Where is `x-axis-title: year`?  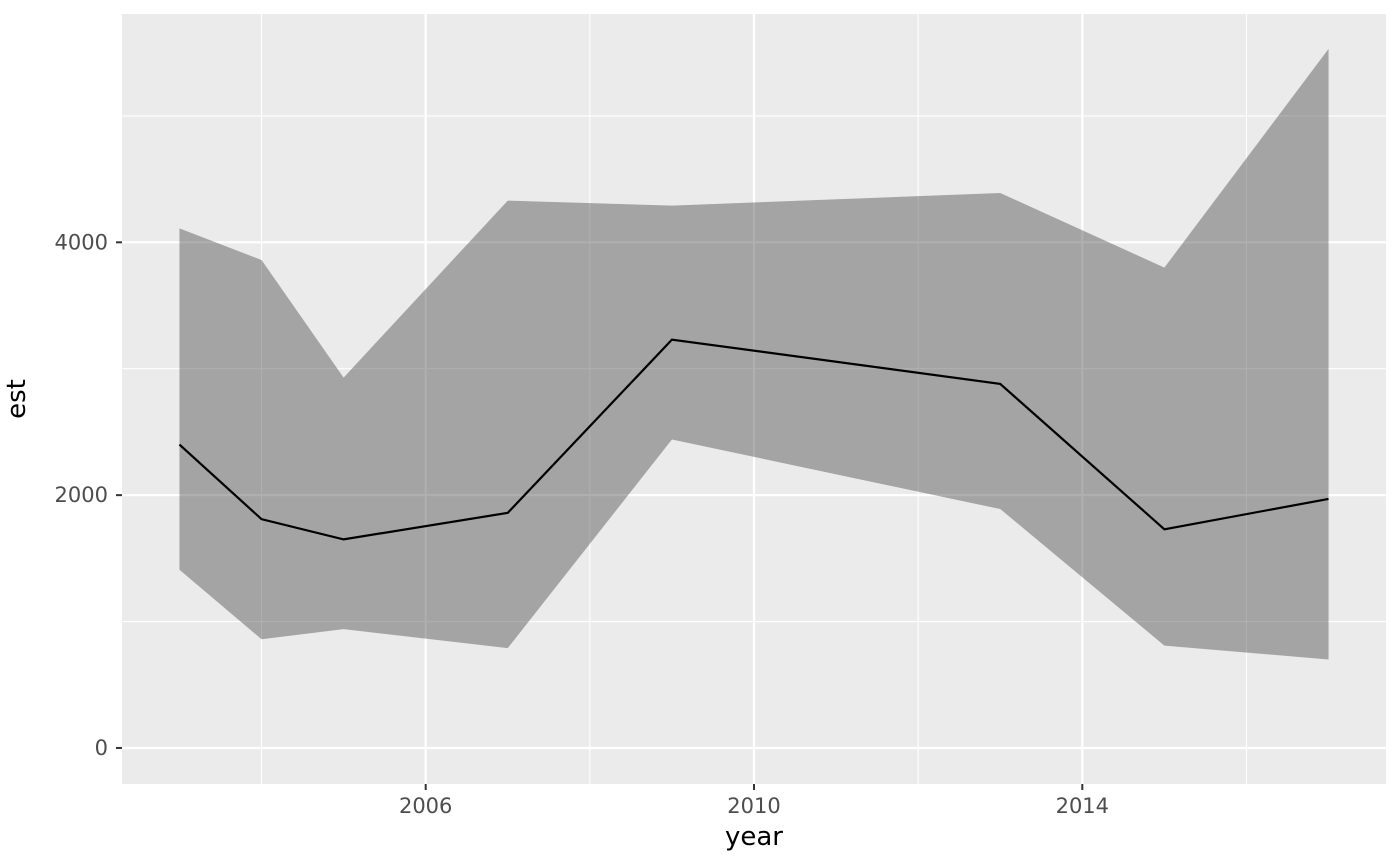
x-axis-title: year is located at coordinates (754, 837).